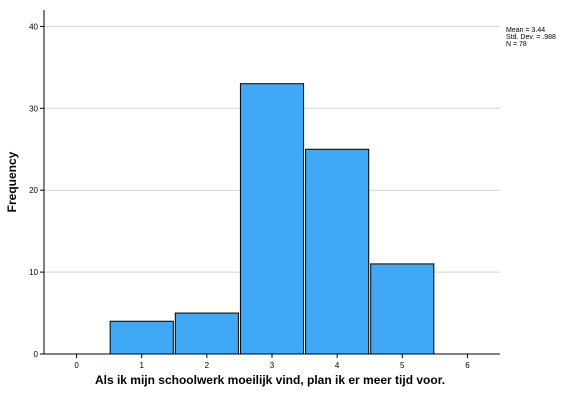  What do you see at coordinates (525, 30) in the screenshot?
I see `stat-line: Mean = 3.44` at bounding box center [525, 30].